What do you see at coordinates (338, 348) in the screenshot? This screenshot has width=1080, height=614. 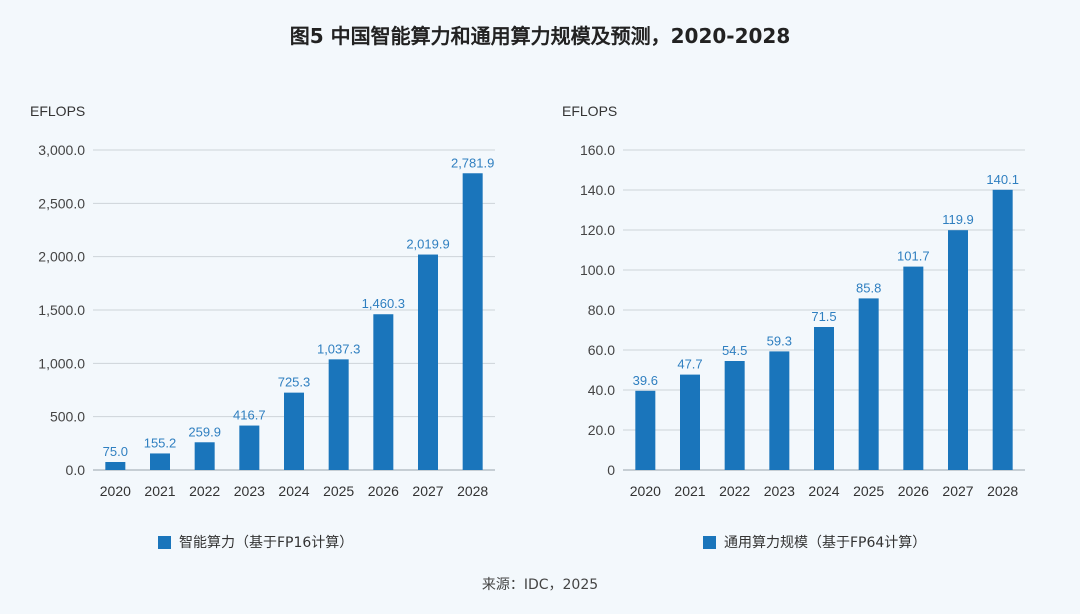 I see `bar-value-label: 1,037.3` at bounding box center [338, 348].